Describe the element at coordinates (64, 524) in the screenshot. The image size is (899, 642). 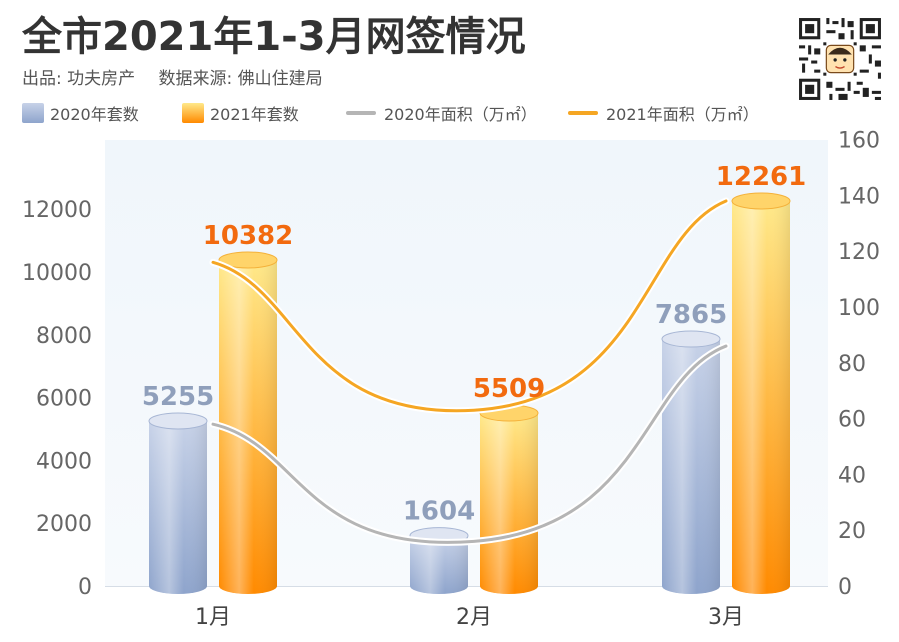
I see `left-axis-tick-label: 2000` at that location.